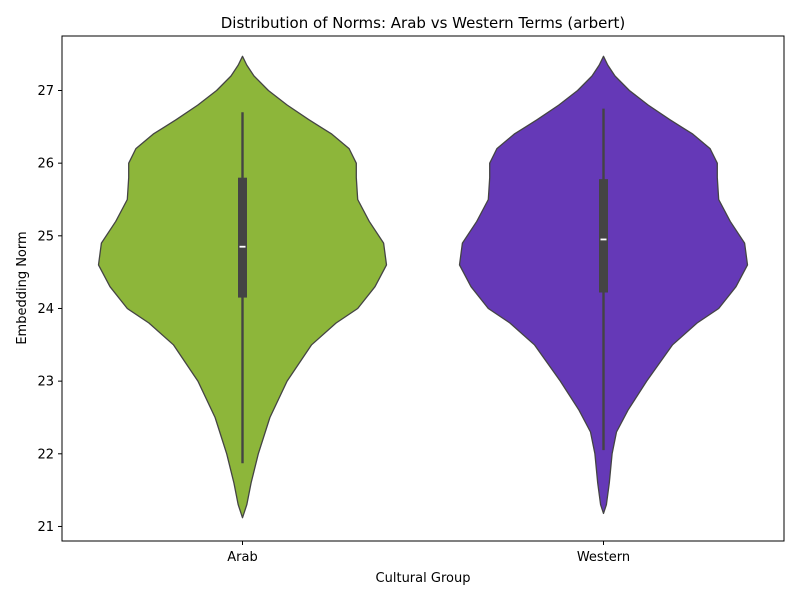 Image resolution: width=800 pixels, height=600 pixels. I want to click on y-tick-label-26: 26, so click(45, 164).